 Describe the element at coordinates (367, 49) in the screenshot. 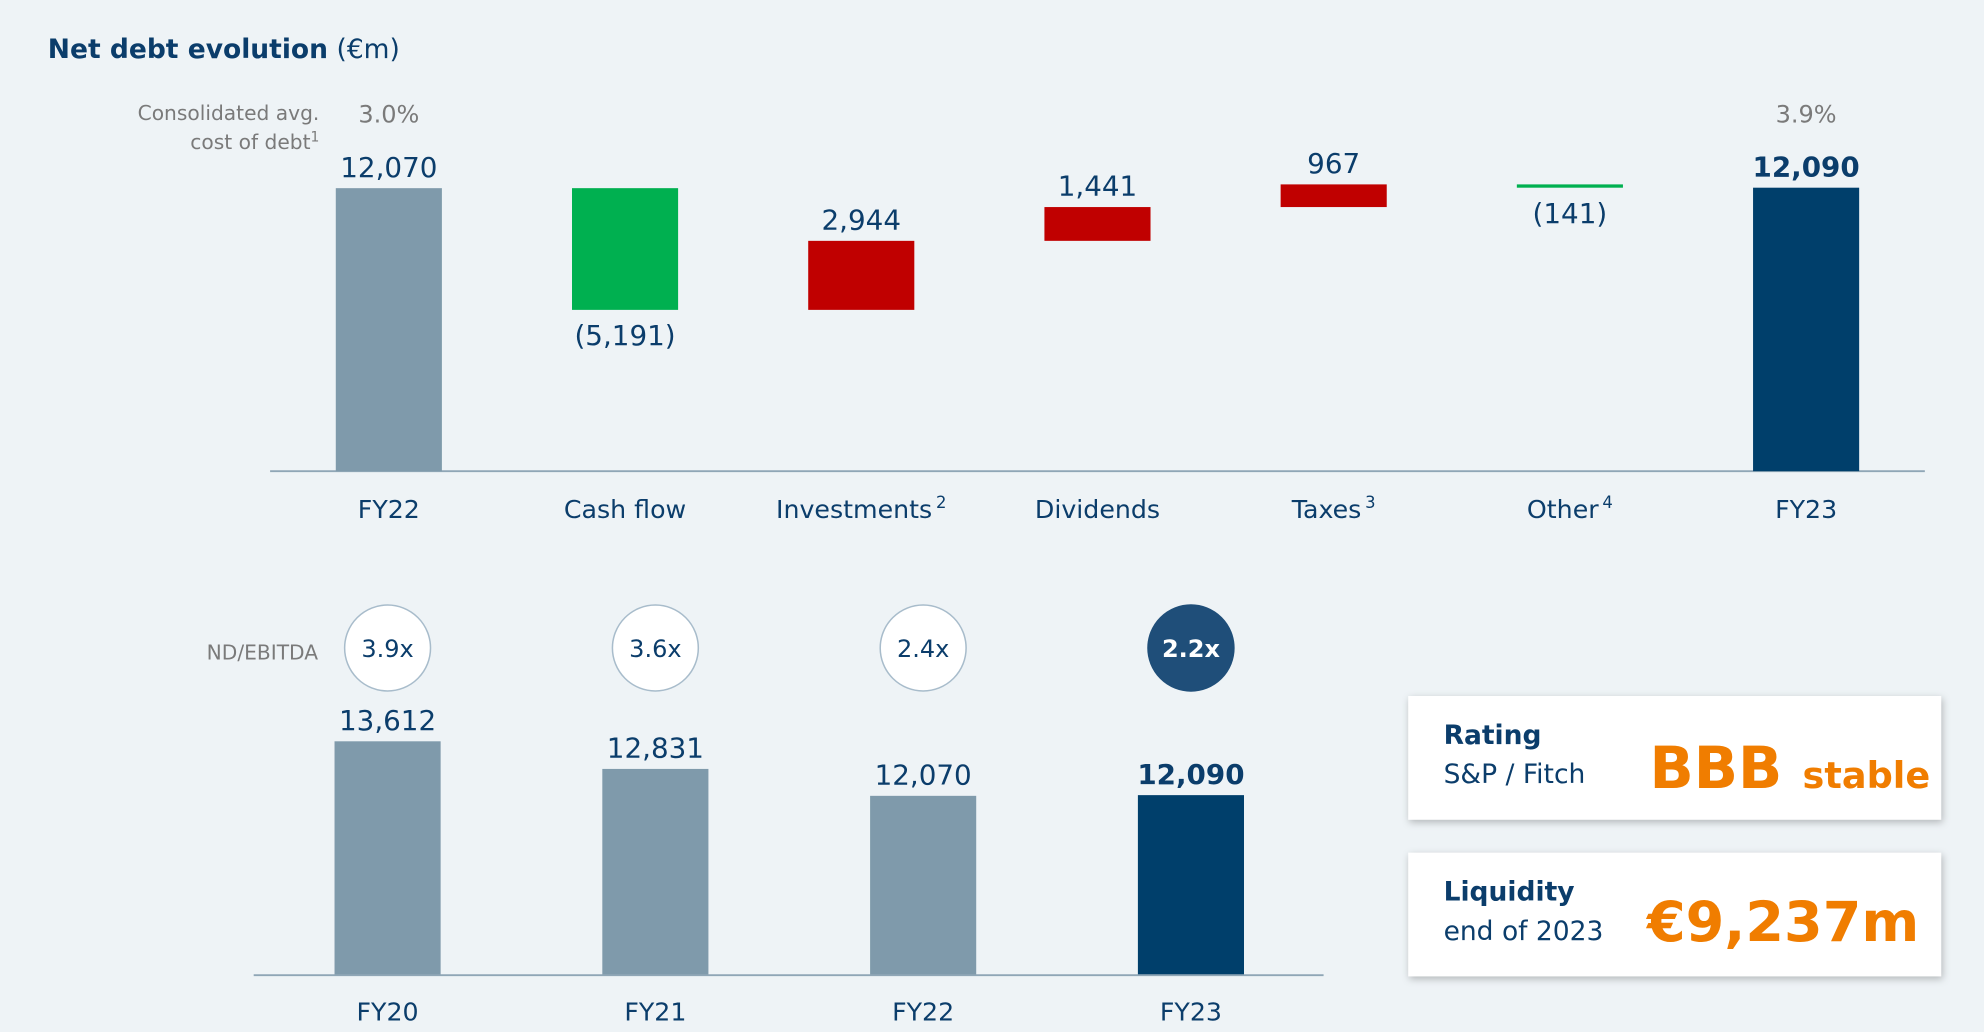

I see `title-unit: (€m)` at that location.